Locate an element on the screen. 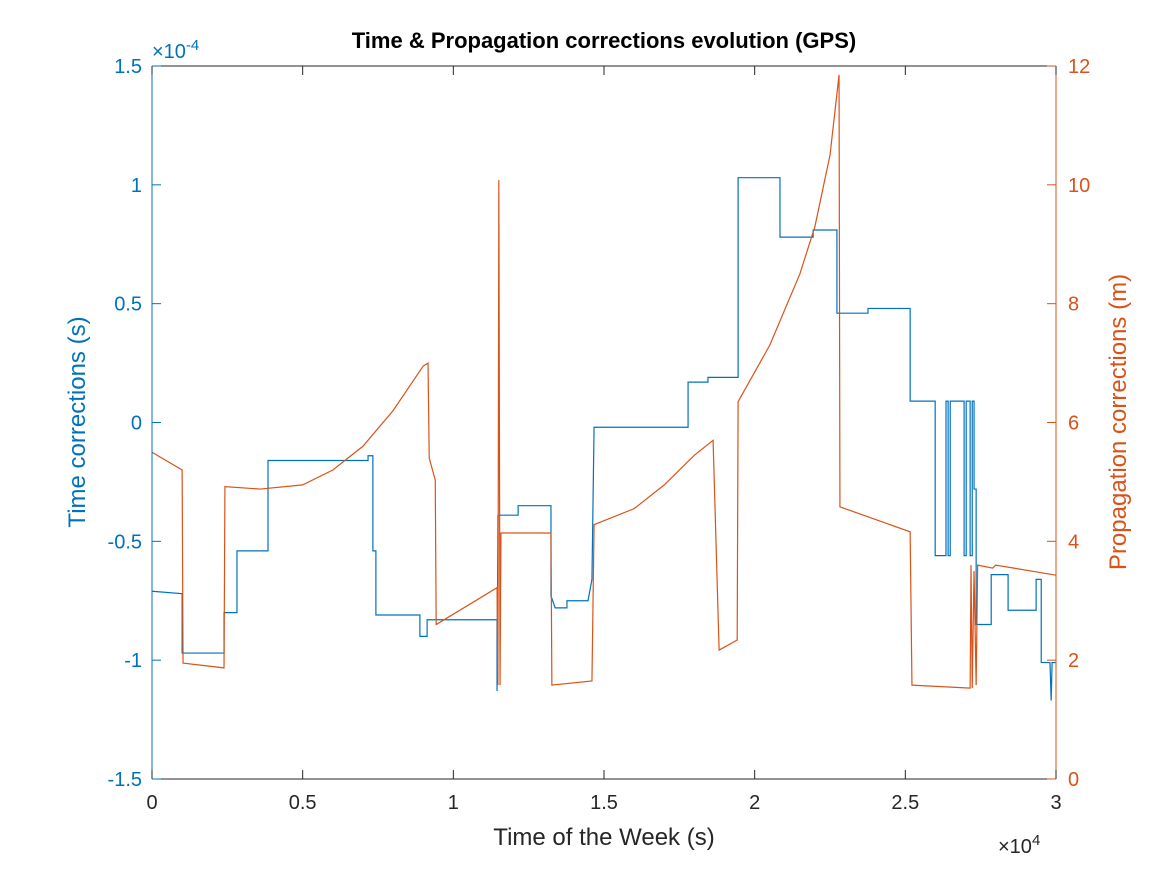 Image resolution: width=1167 pixels, height=875 pixels. y2-tick-label: 6 is located at coordinates (1073, 424).